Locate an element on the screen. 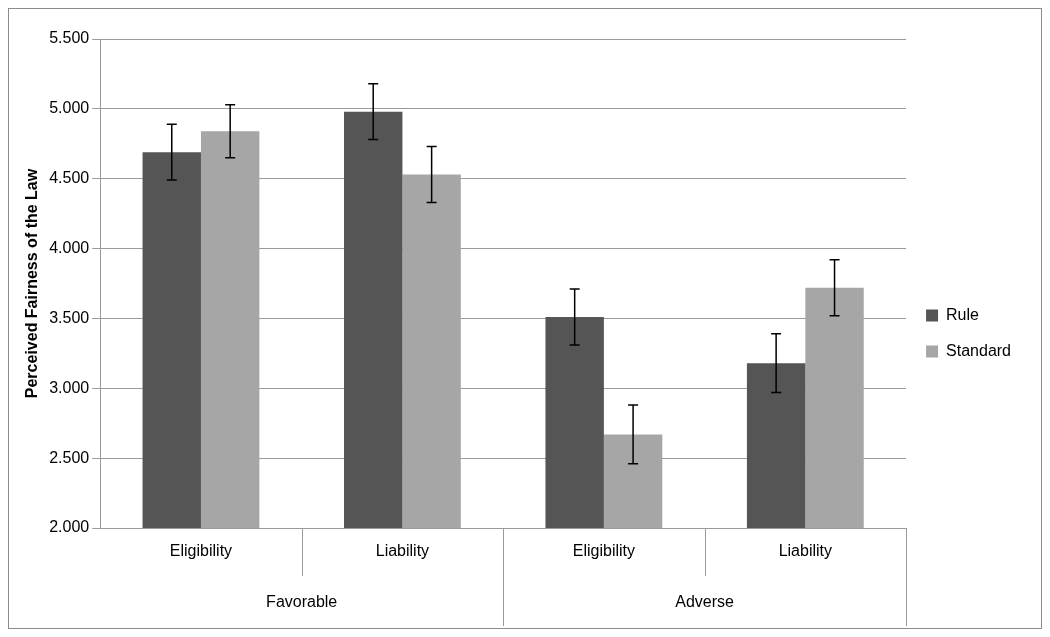  y-tick-label: 5.500 is located at coordinates (69, 38).